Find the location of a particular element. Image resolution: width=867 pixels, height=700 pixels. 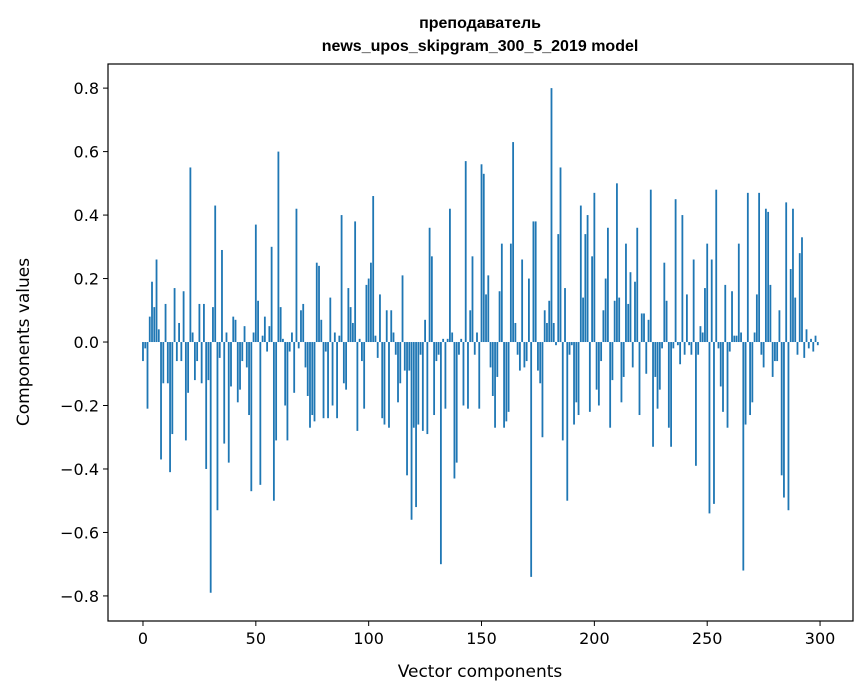

x-tick-label: 150 is located at coordinates (481, 638).